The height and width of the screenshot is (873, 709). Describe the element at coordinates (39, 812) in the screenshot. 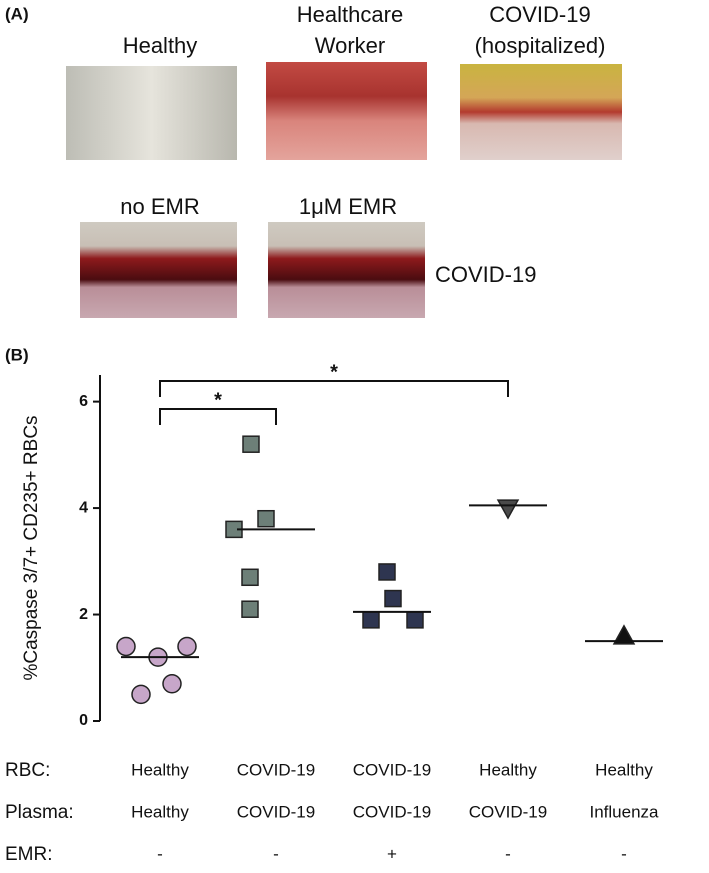

I see `condition-label: Plasma:` at that location.